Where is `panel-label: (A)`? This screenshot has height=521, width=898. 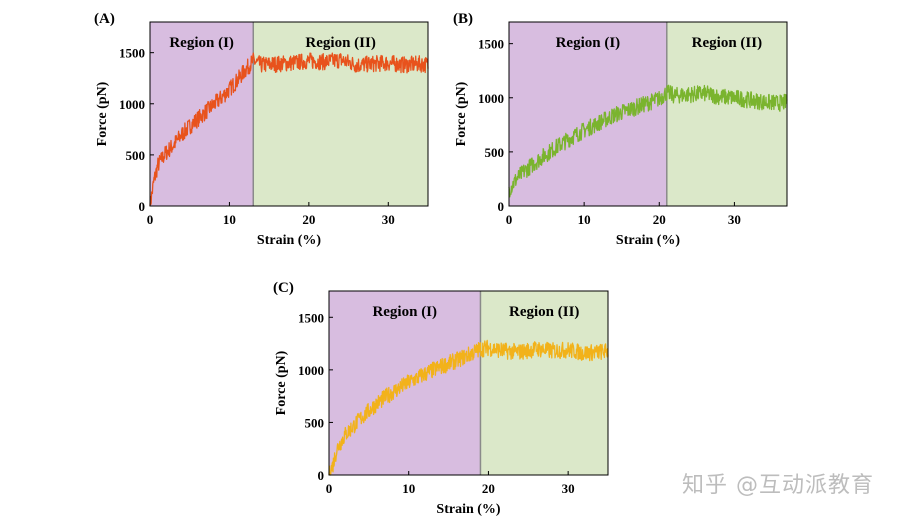
panel-label: (A) is located at coordinates (104, 19).